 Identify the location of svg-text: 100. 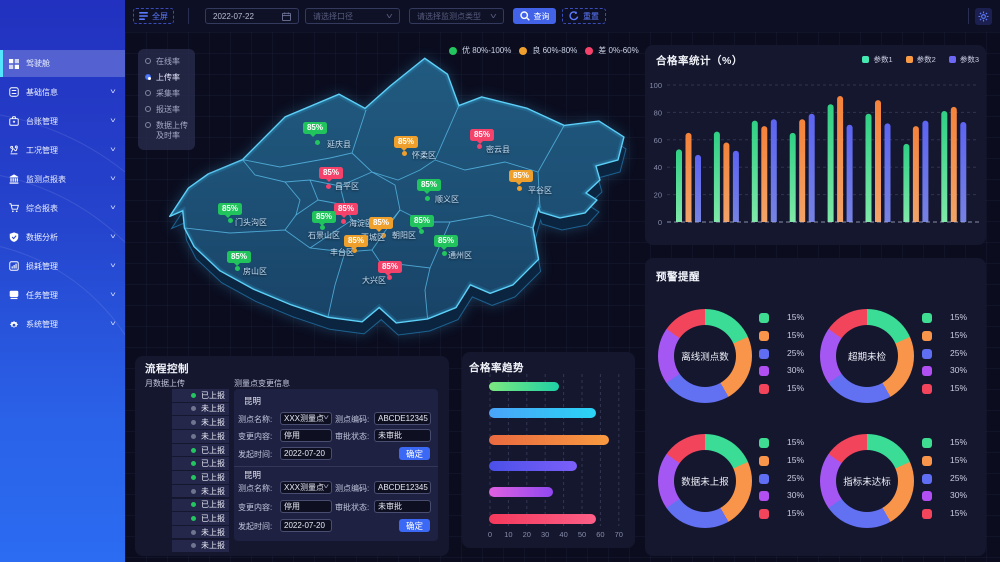
(655, 85).